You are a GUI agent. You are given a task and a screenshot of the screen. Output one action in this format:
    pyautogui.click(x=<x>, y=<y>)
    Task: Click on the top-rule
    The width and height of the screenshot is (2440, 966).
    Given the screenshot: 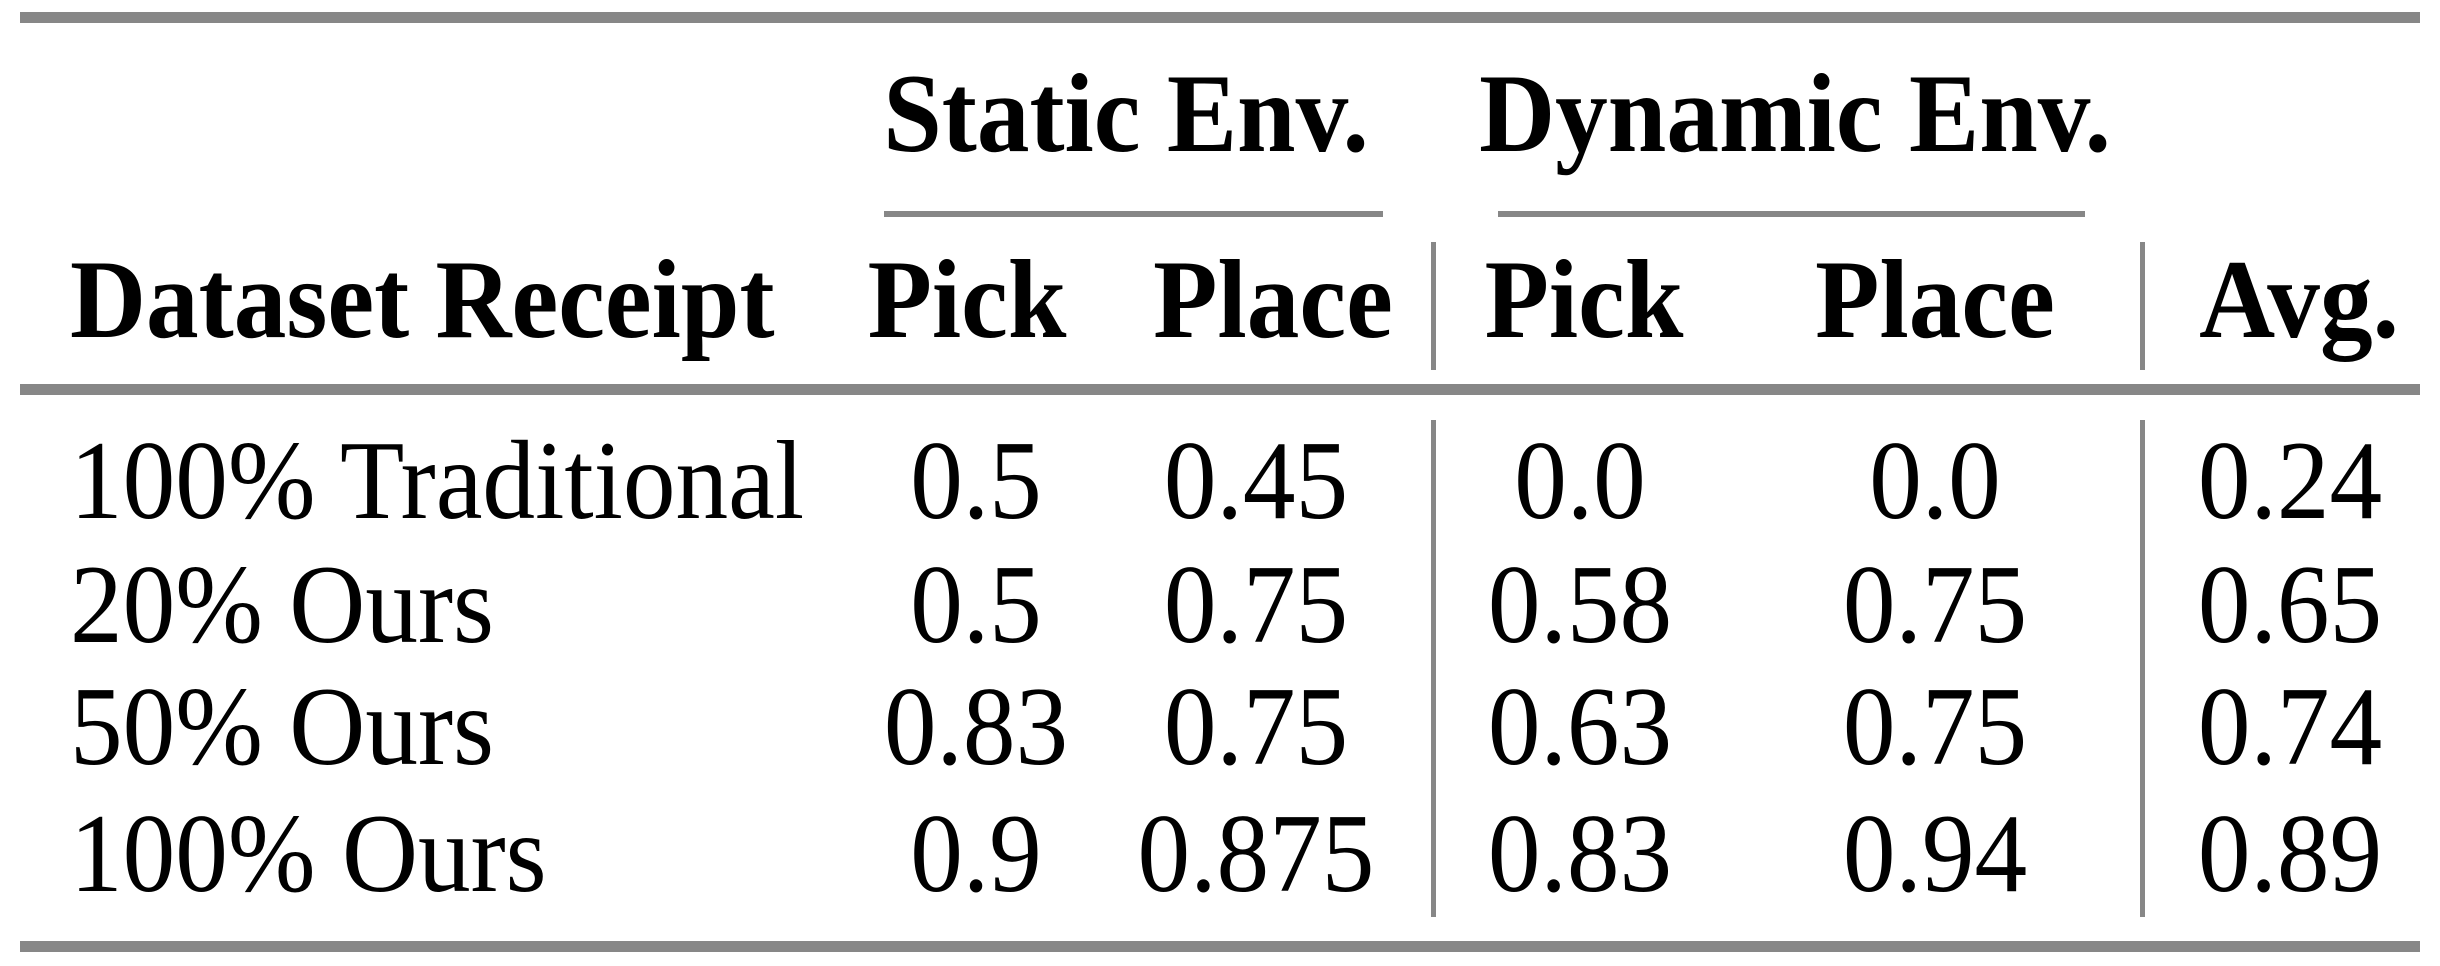 What is the action you would take?
    pyautogui.click(x=1220, y=17)
    